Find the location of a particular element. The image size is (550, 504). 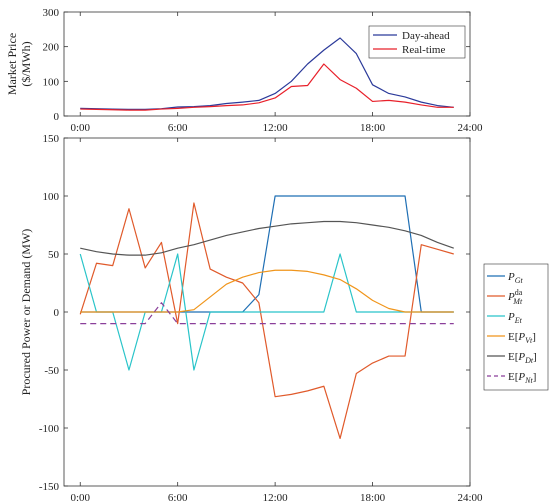

y-tick-label: 200 is located at coordinates (51, 48).